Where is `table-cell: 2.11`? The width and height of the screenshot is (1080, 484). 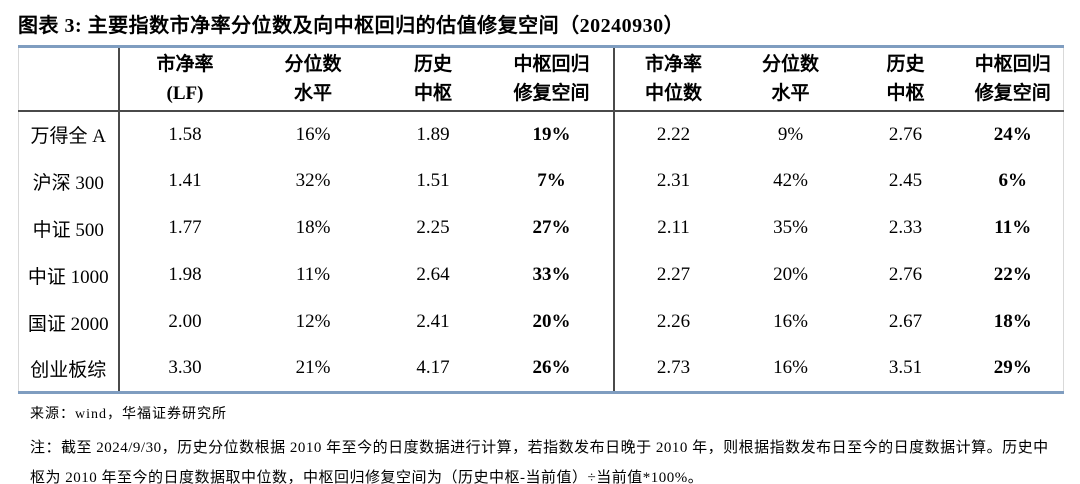
table-cell: 2.11 is located at coordinates (672, 228).